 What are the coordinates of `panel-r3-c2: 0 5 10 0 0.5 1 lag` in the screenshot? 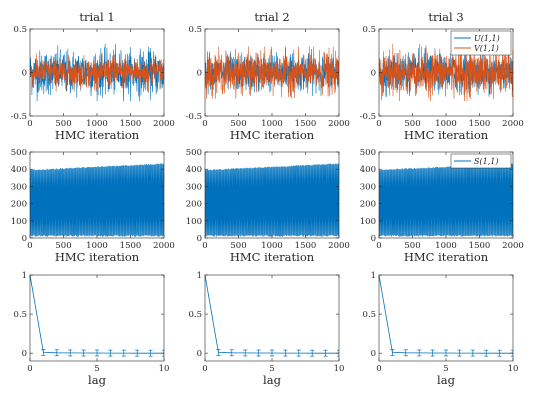 It's located at (266, 329).